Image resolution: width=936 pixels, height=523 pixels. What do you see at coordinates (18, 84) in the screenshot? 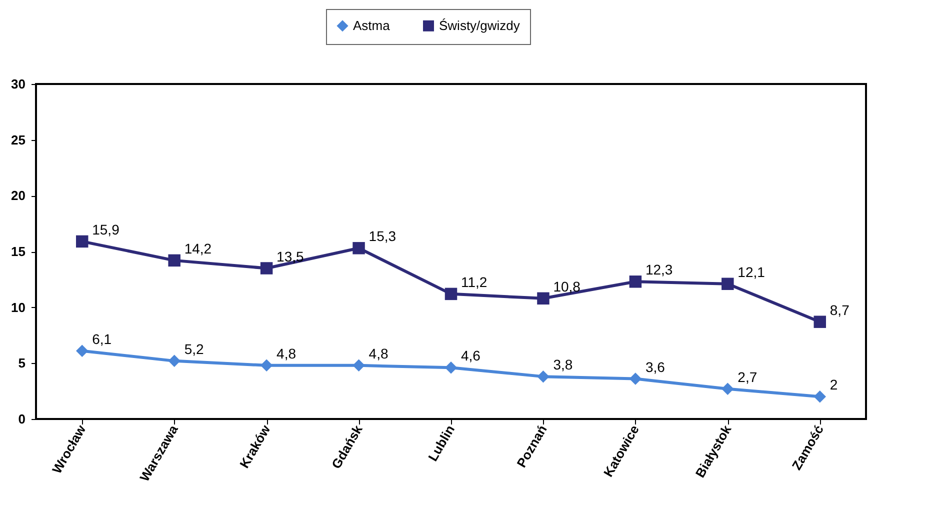
I see `y-tick-label: 30` at bounding box center [18, 84].